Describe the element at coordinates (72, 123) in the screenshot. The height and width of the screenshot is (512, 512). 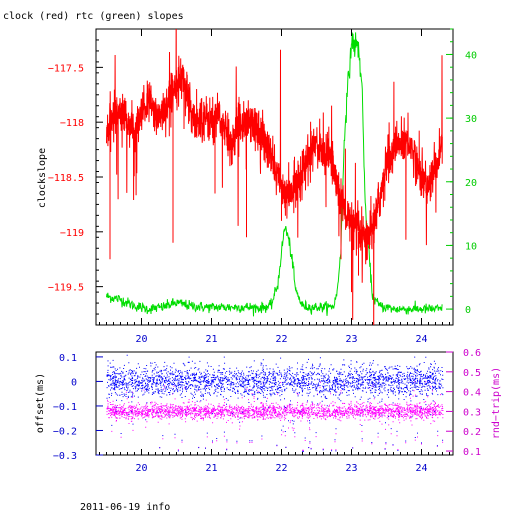
I see `top-left-tick-label: −118` at that location.